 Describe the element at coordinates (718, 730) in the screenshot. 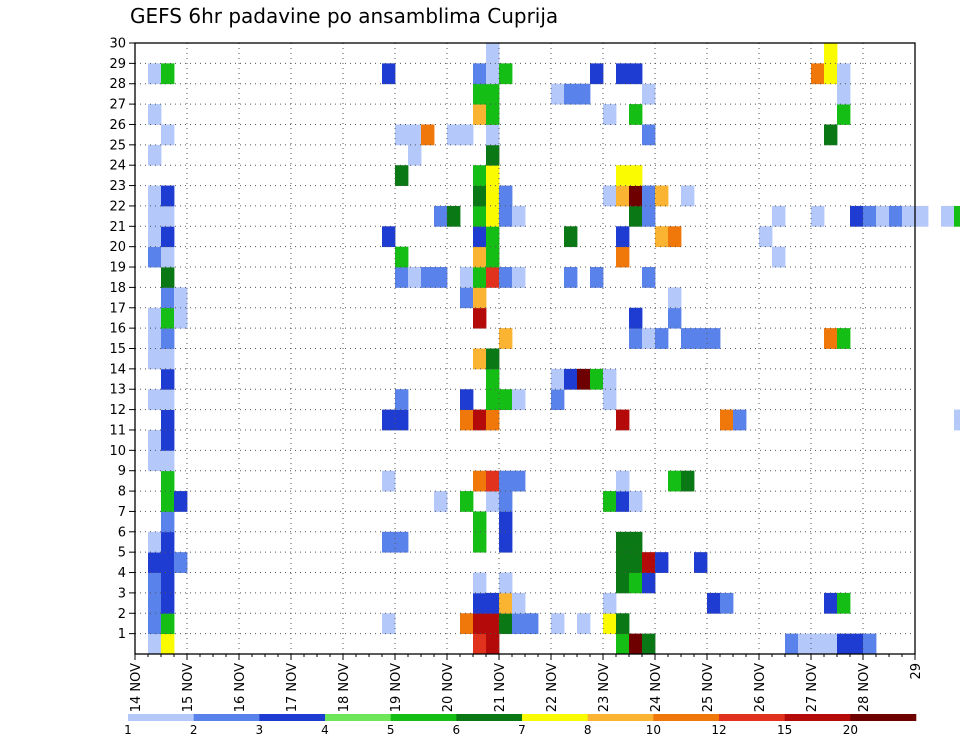

I see `colorbar-label: 12` at that location.